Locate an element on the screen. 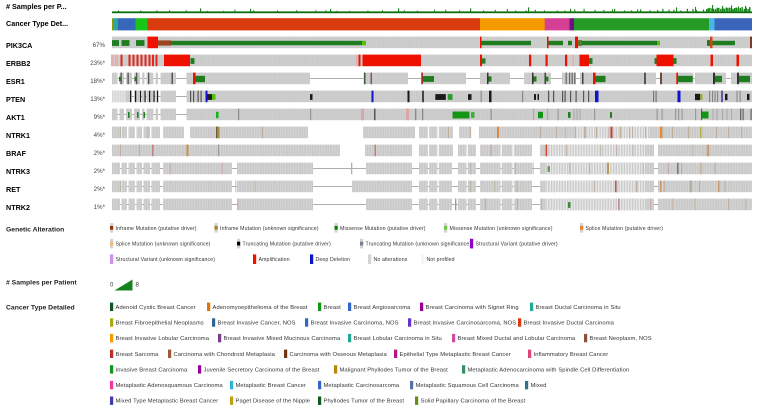  svg-text: 18%* is located at coordinates (97, 81).